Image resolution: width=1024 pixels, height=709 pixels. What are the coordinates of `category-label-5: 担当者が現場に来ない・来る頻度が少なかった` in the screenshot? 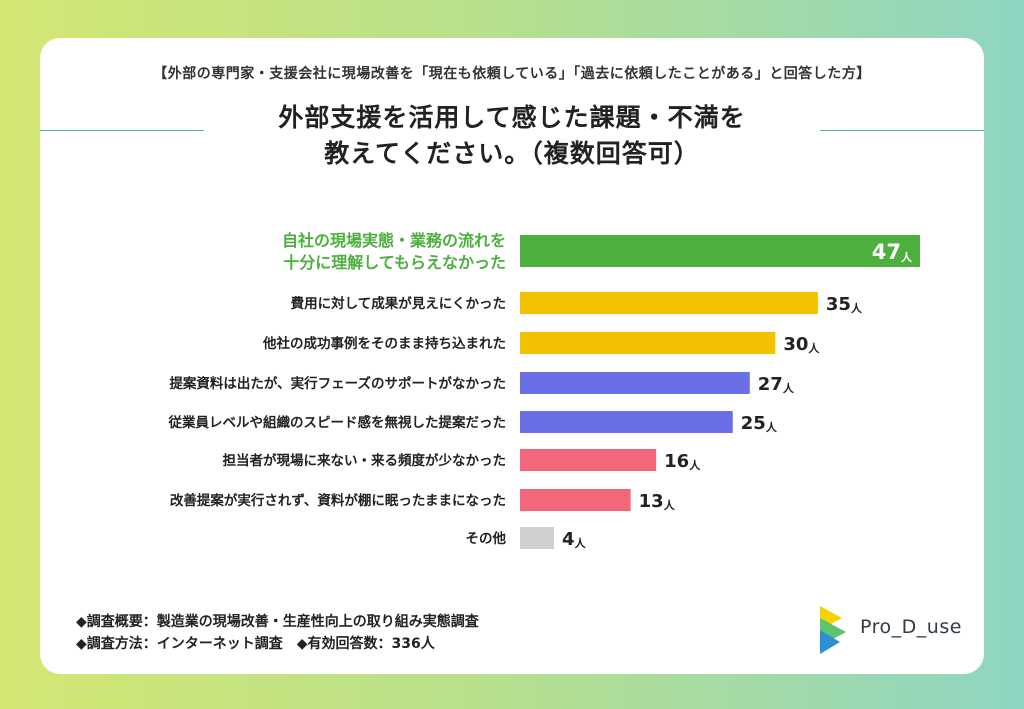 It's located at (365, 460).